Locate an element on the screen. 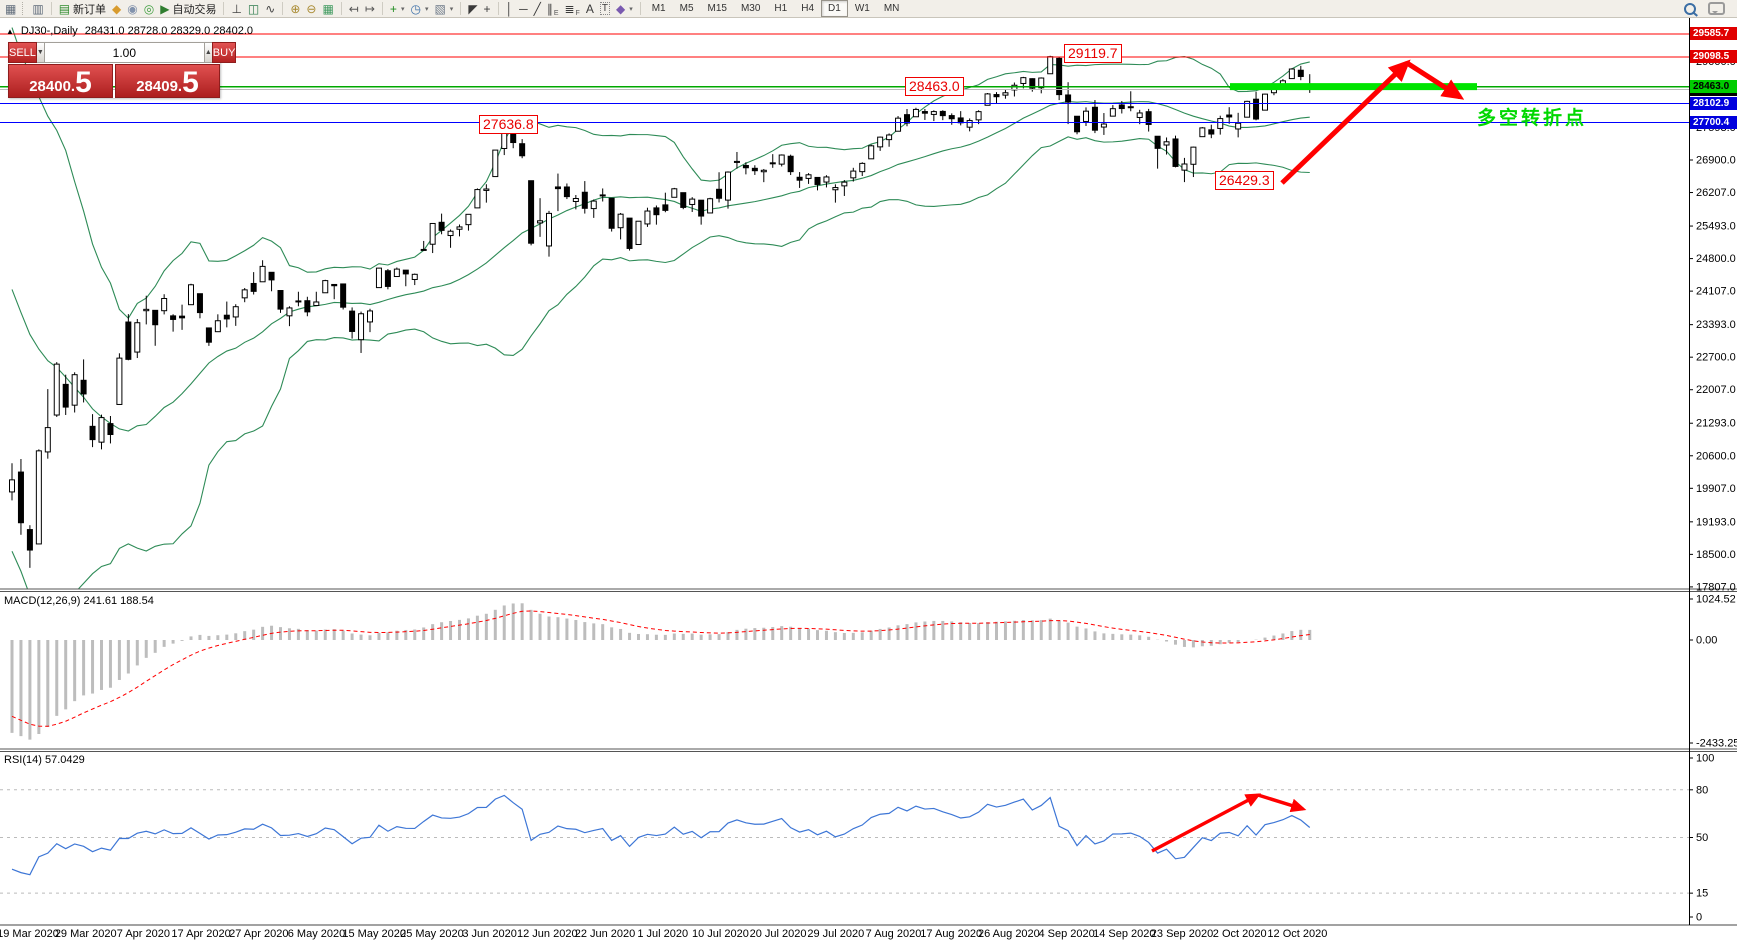 This screenshot has height=942, width=1737. tb-history-brush: ◆ is located at coordinates (116, 9).